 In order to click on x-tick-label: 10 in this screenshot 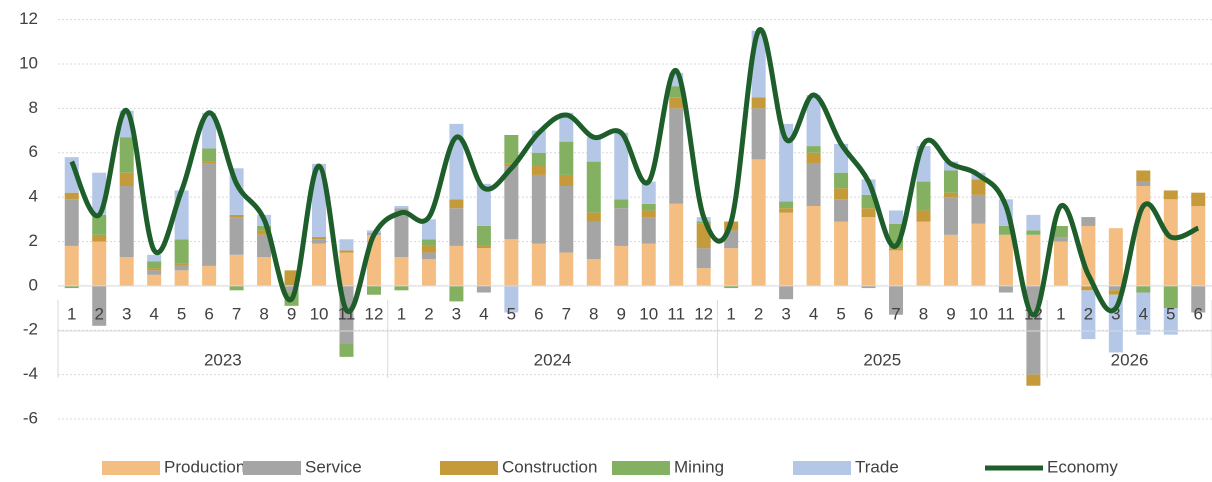, I will do `click(978, 313)`.